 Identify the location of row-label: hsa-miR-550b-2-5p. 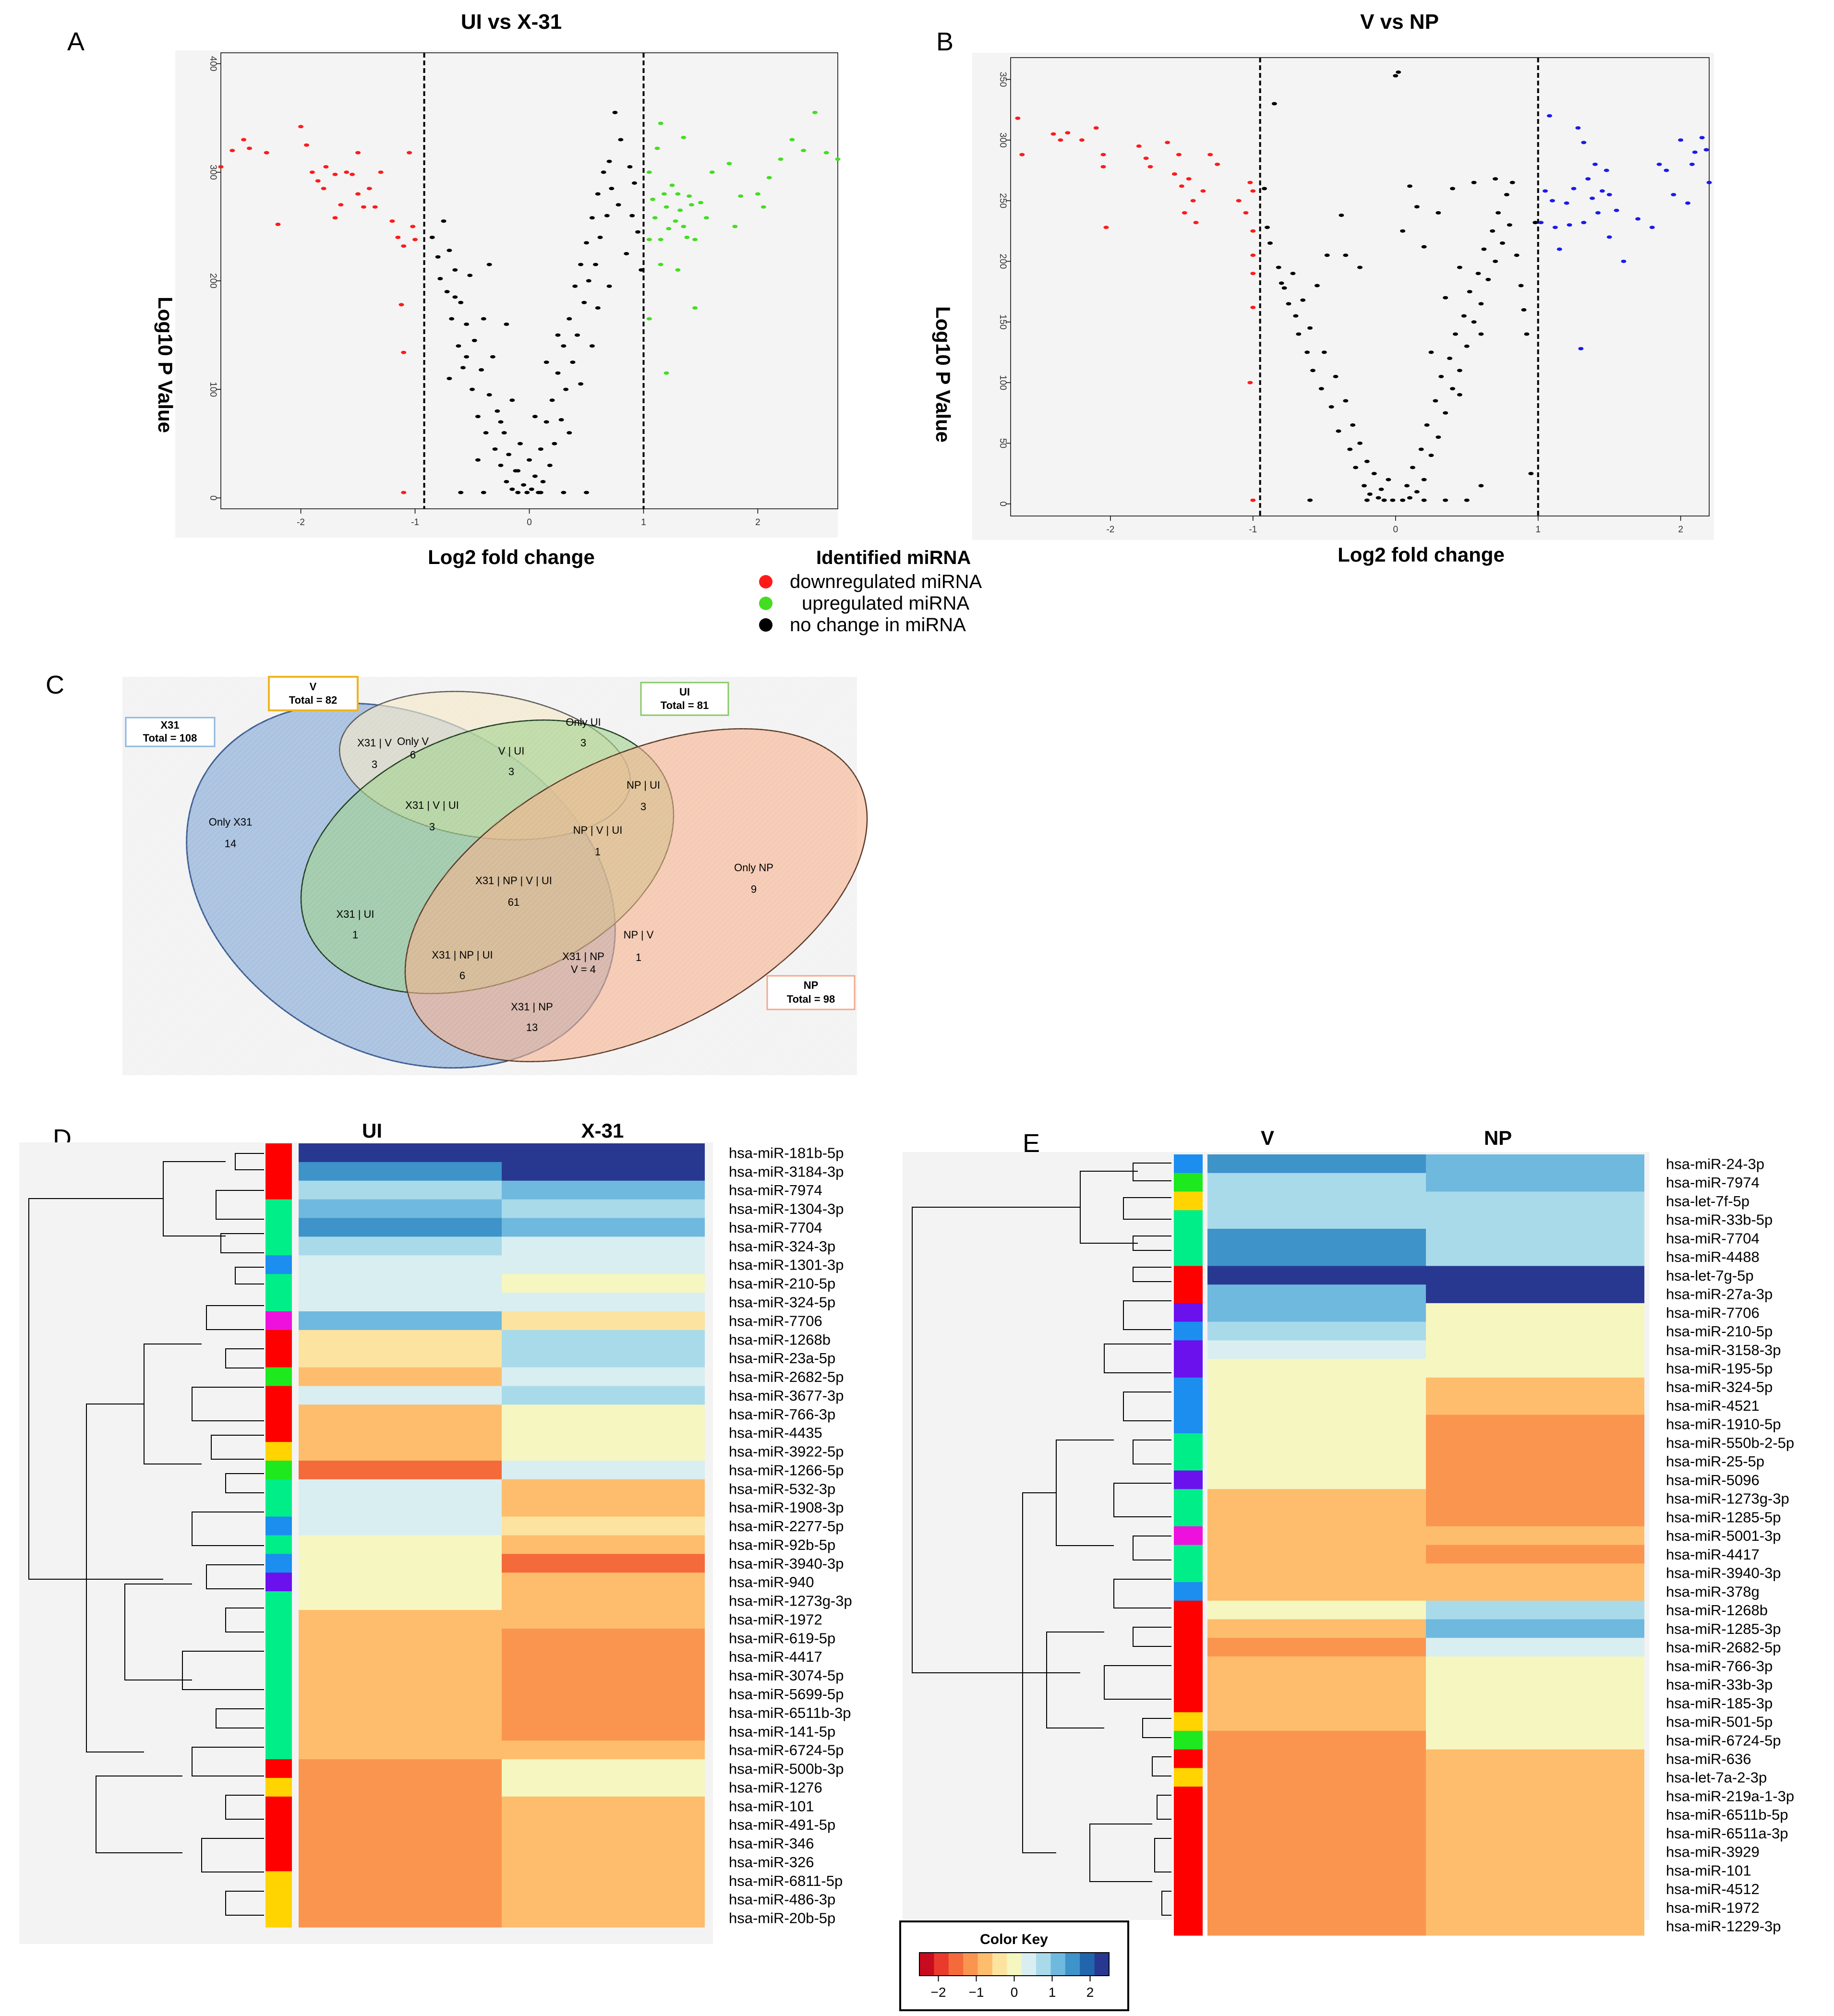
(1730, 1442).